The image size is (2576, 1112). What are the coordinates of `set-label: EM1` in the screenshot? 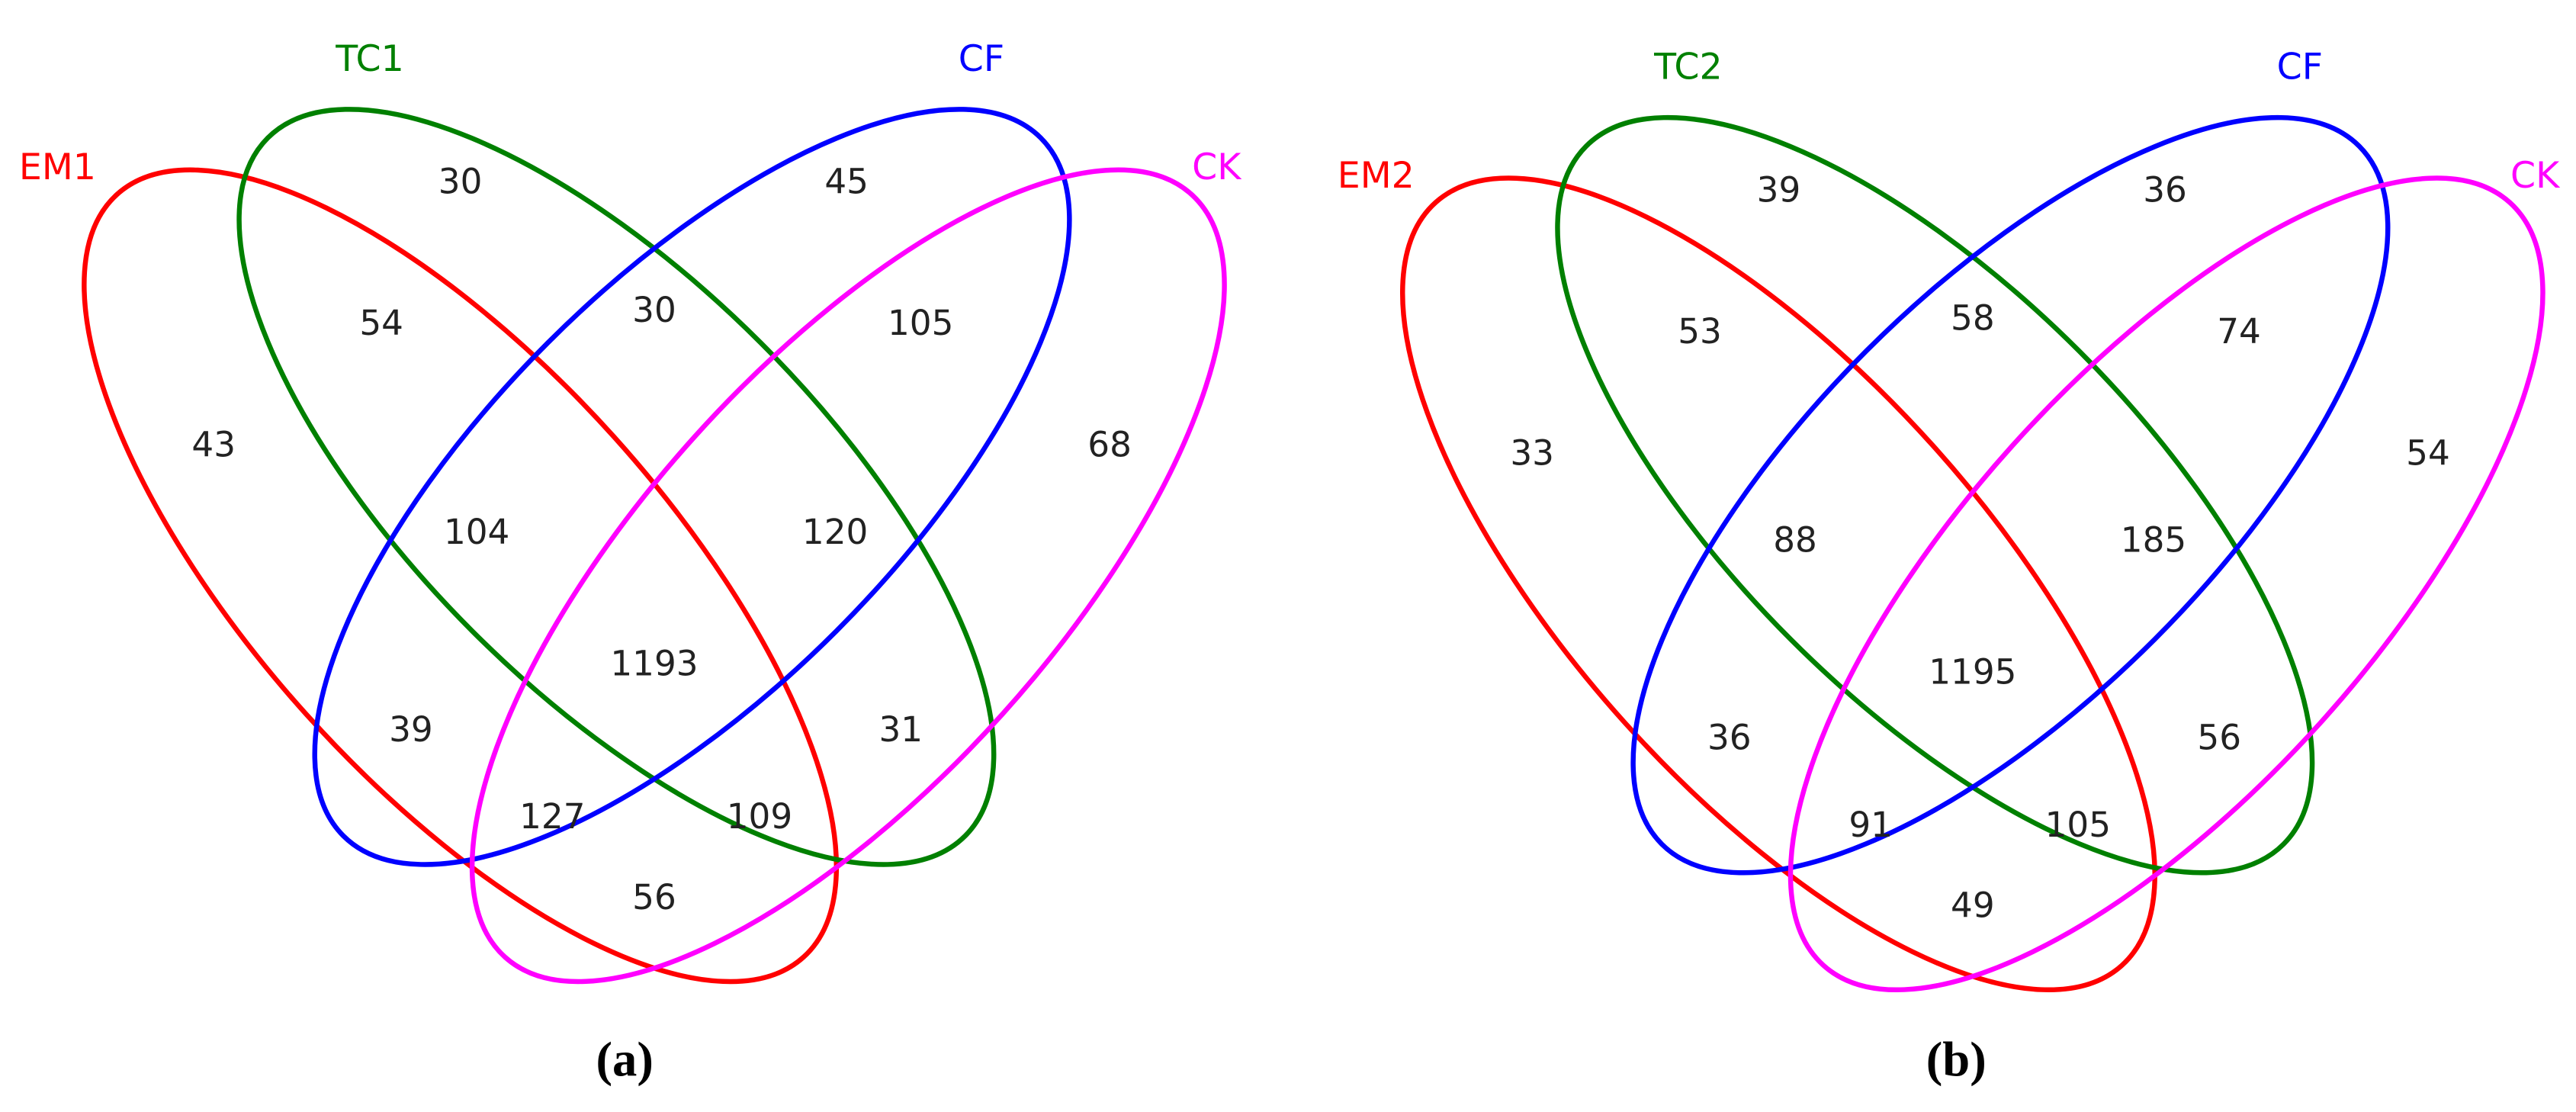 It's located at (57, 167).